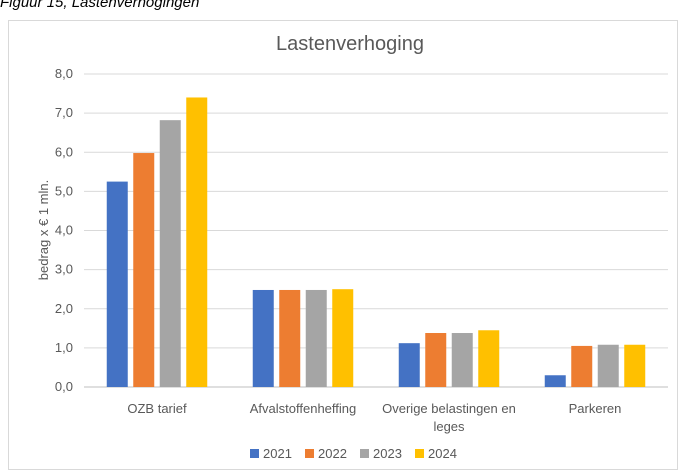 The height and width of the screenshot is (475, 685). Describe the element at coordinates (64, 73) in the screenshot. I see `y-tick-label: 8,0` at that location.